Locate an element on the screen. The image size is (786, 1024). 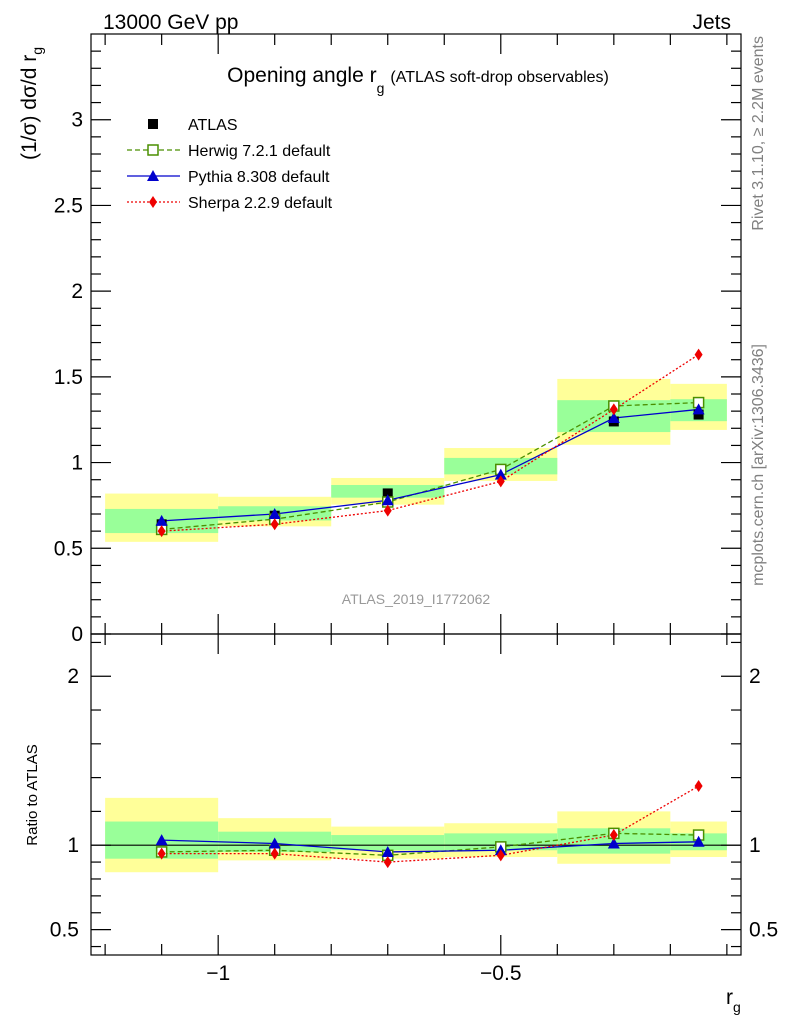
tick-label: −1 is located at coordinates (218, 973).